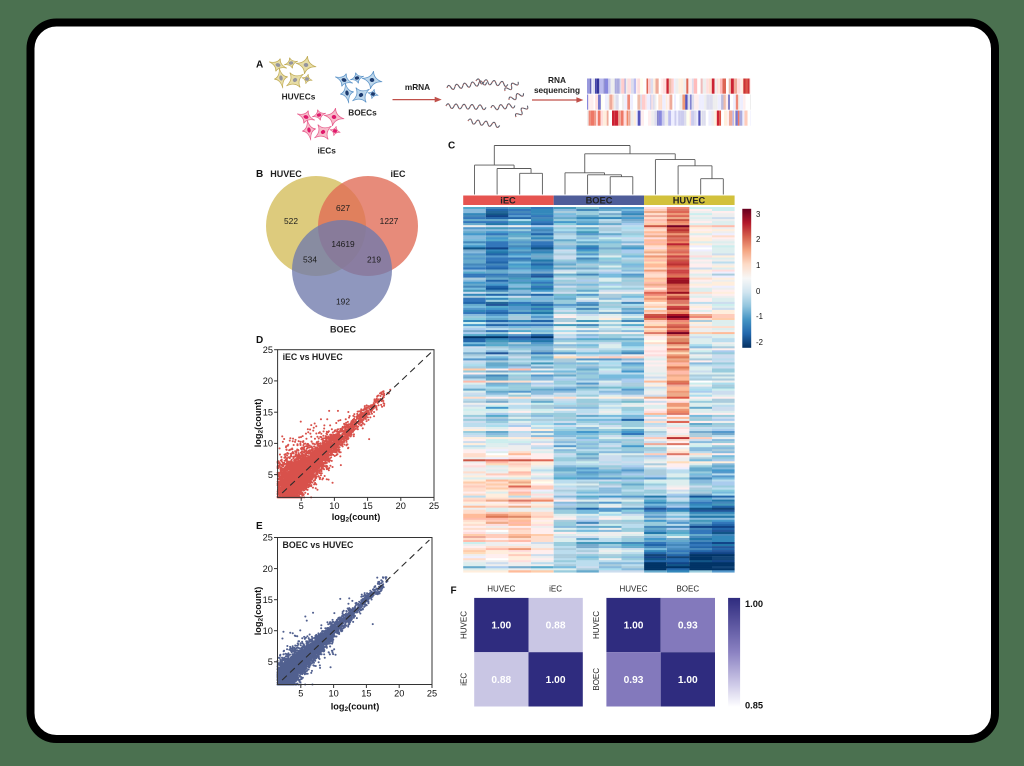 This screenshot has height=766, width=1024. I want to click on svg-text: -2, so click(759, 342).